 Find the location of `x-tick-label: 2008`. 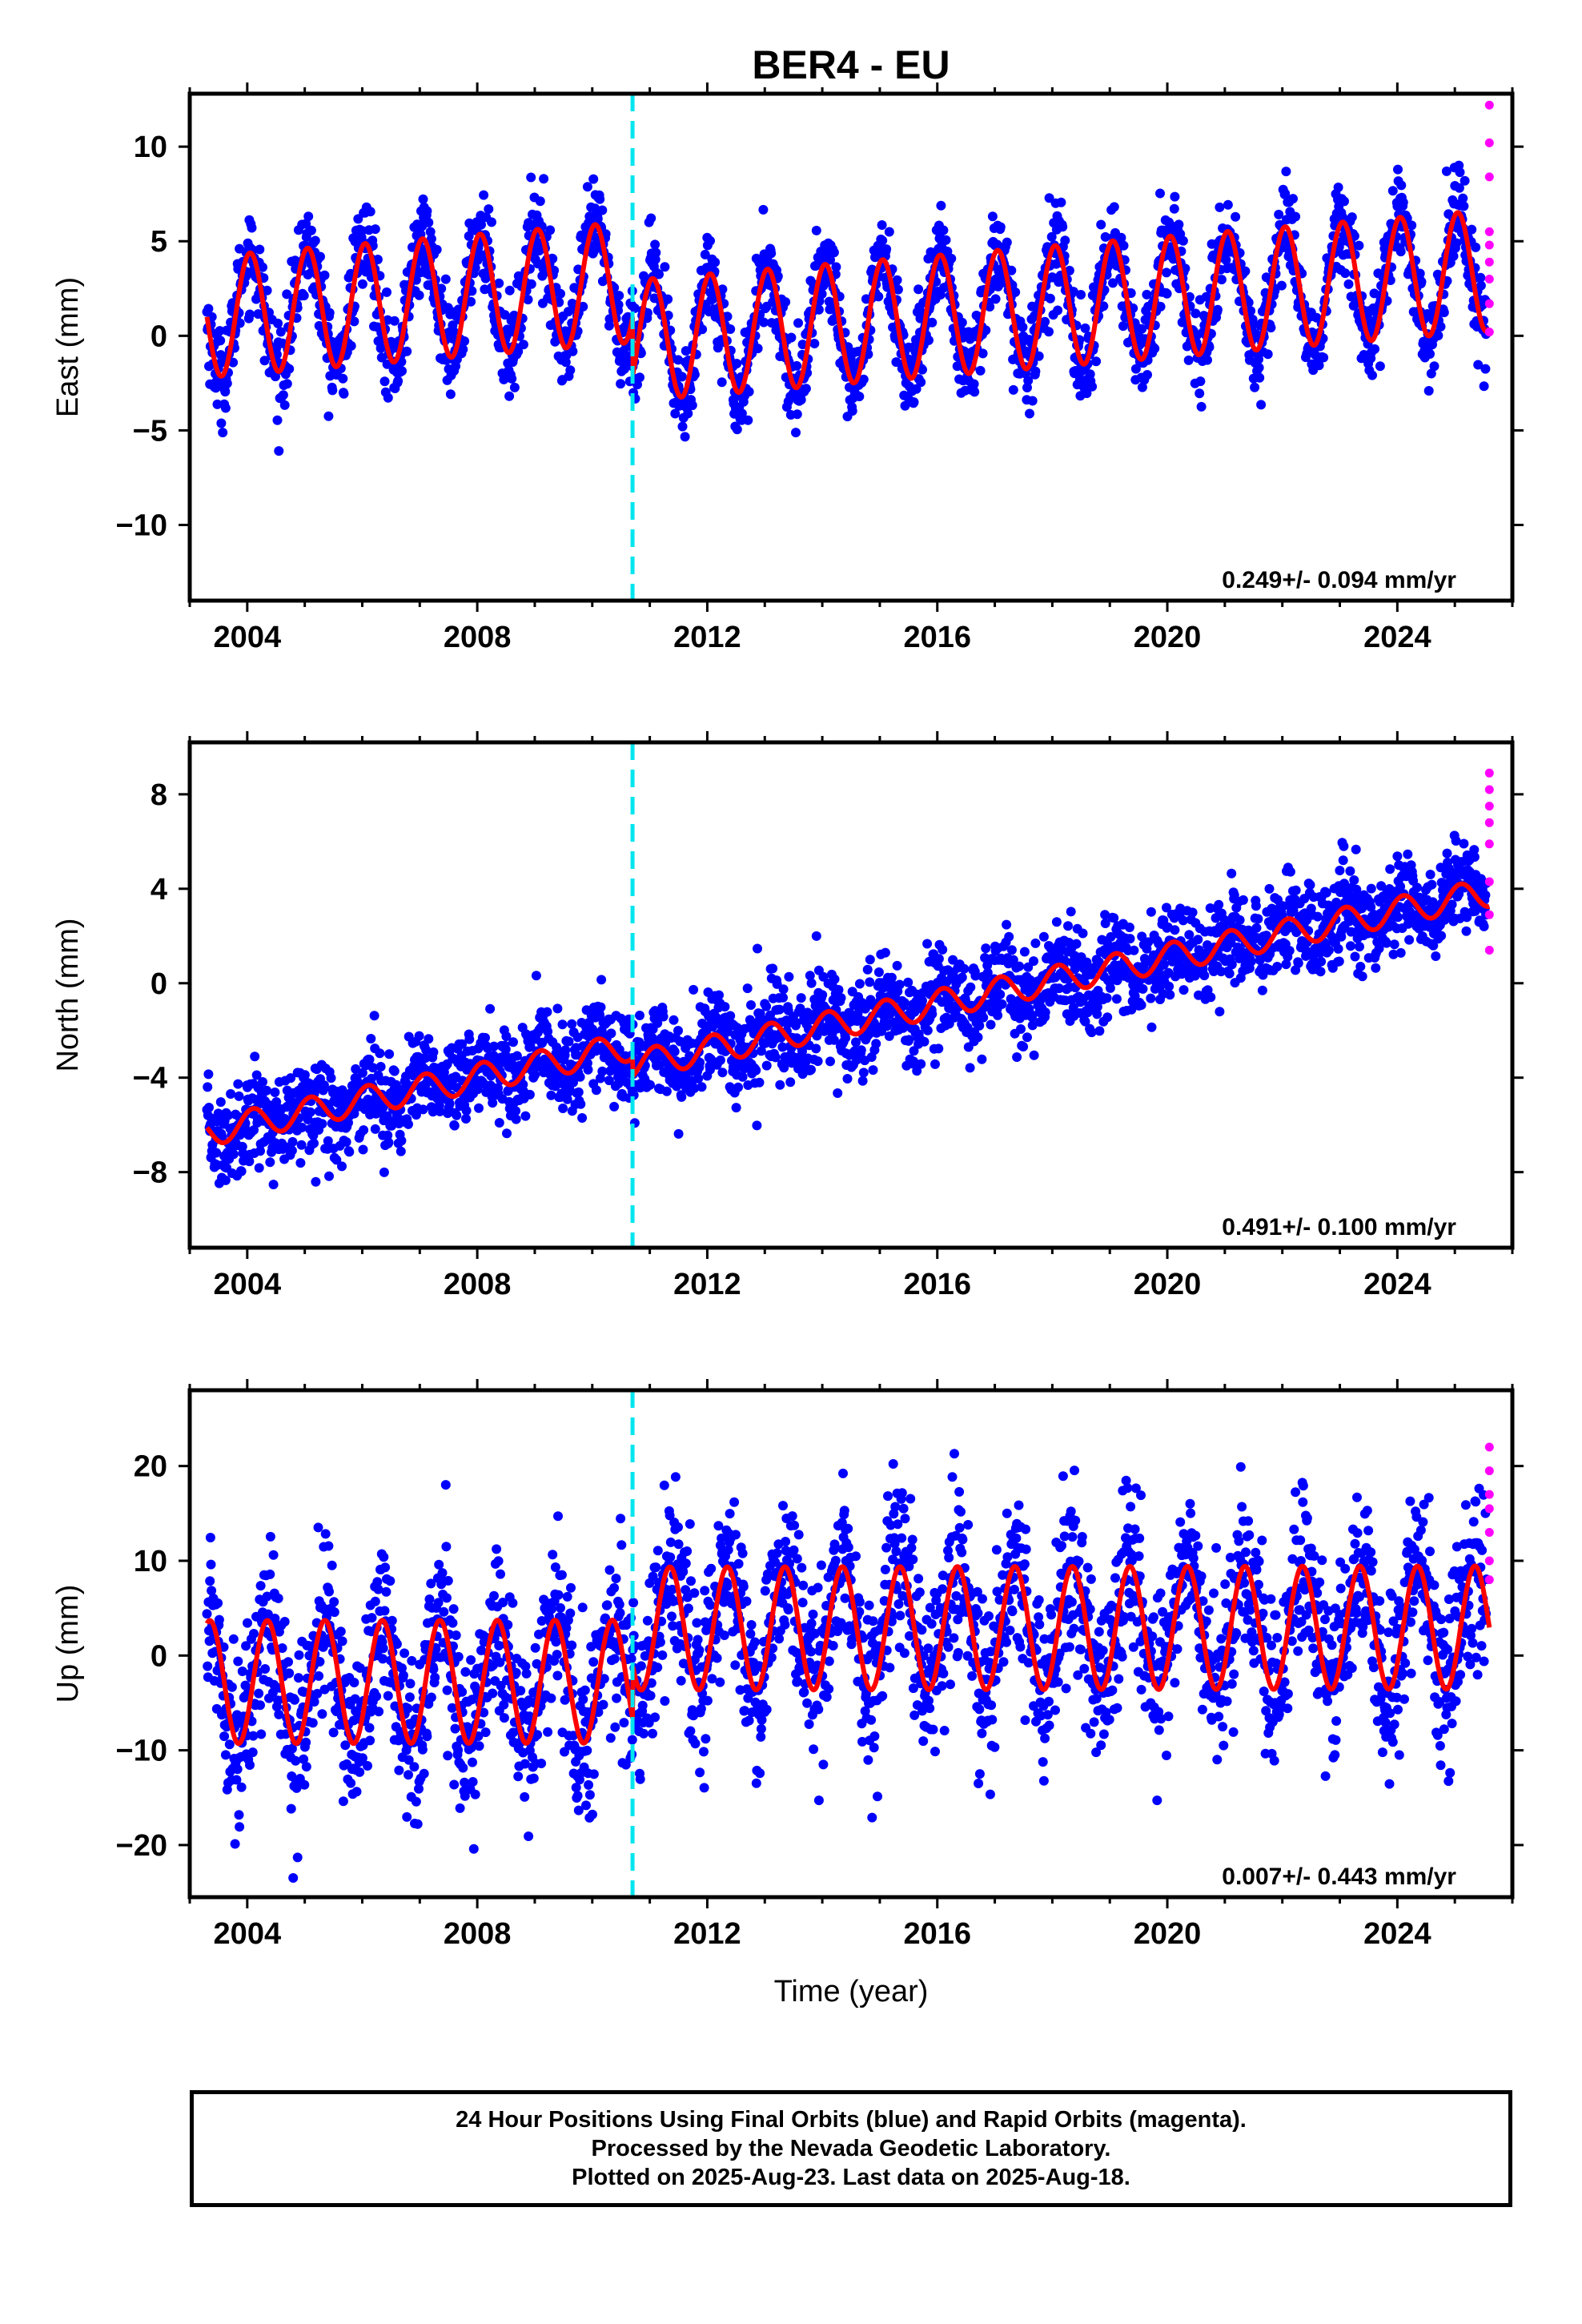

x-tick-label: 2008 is located at coordinates (478, 637).